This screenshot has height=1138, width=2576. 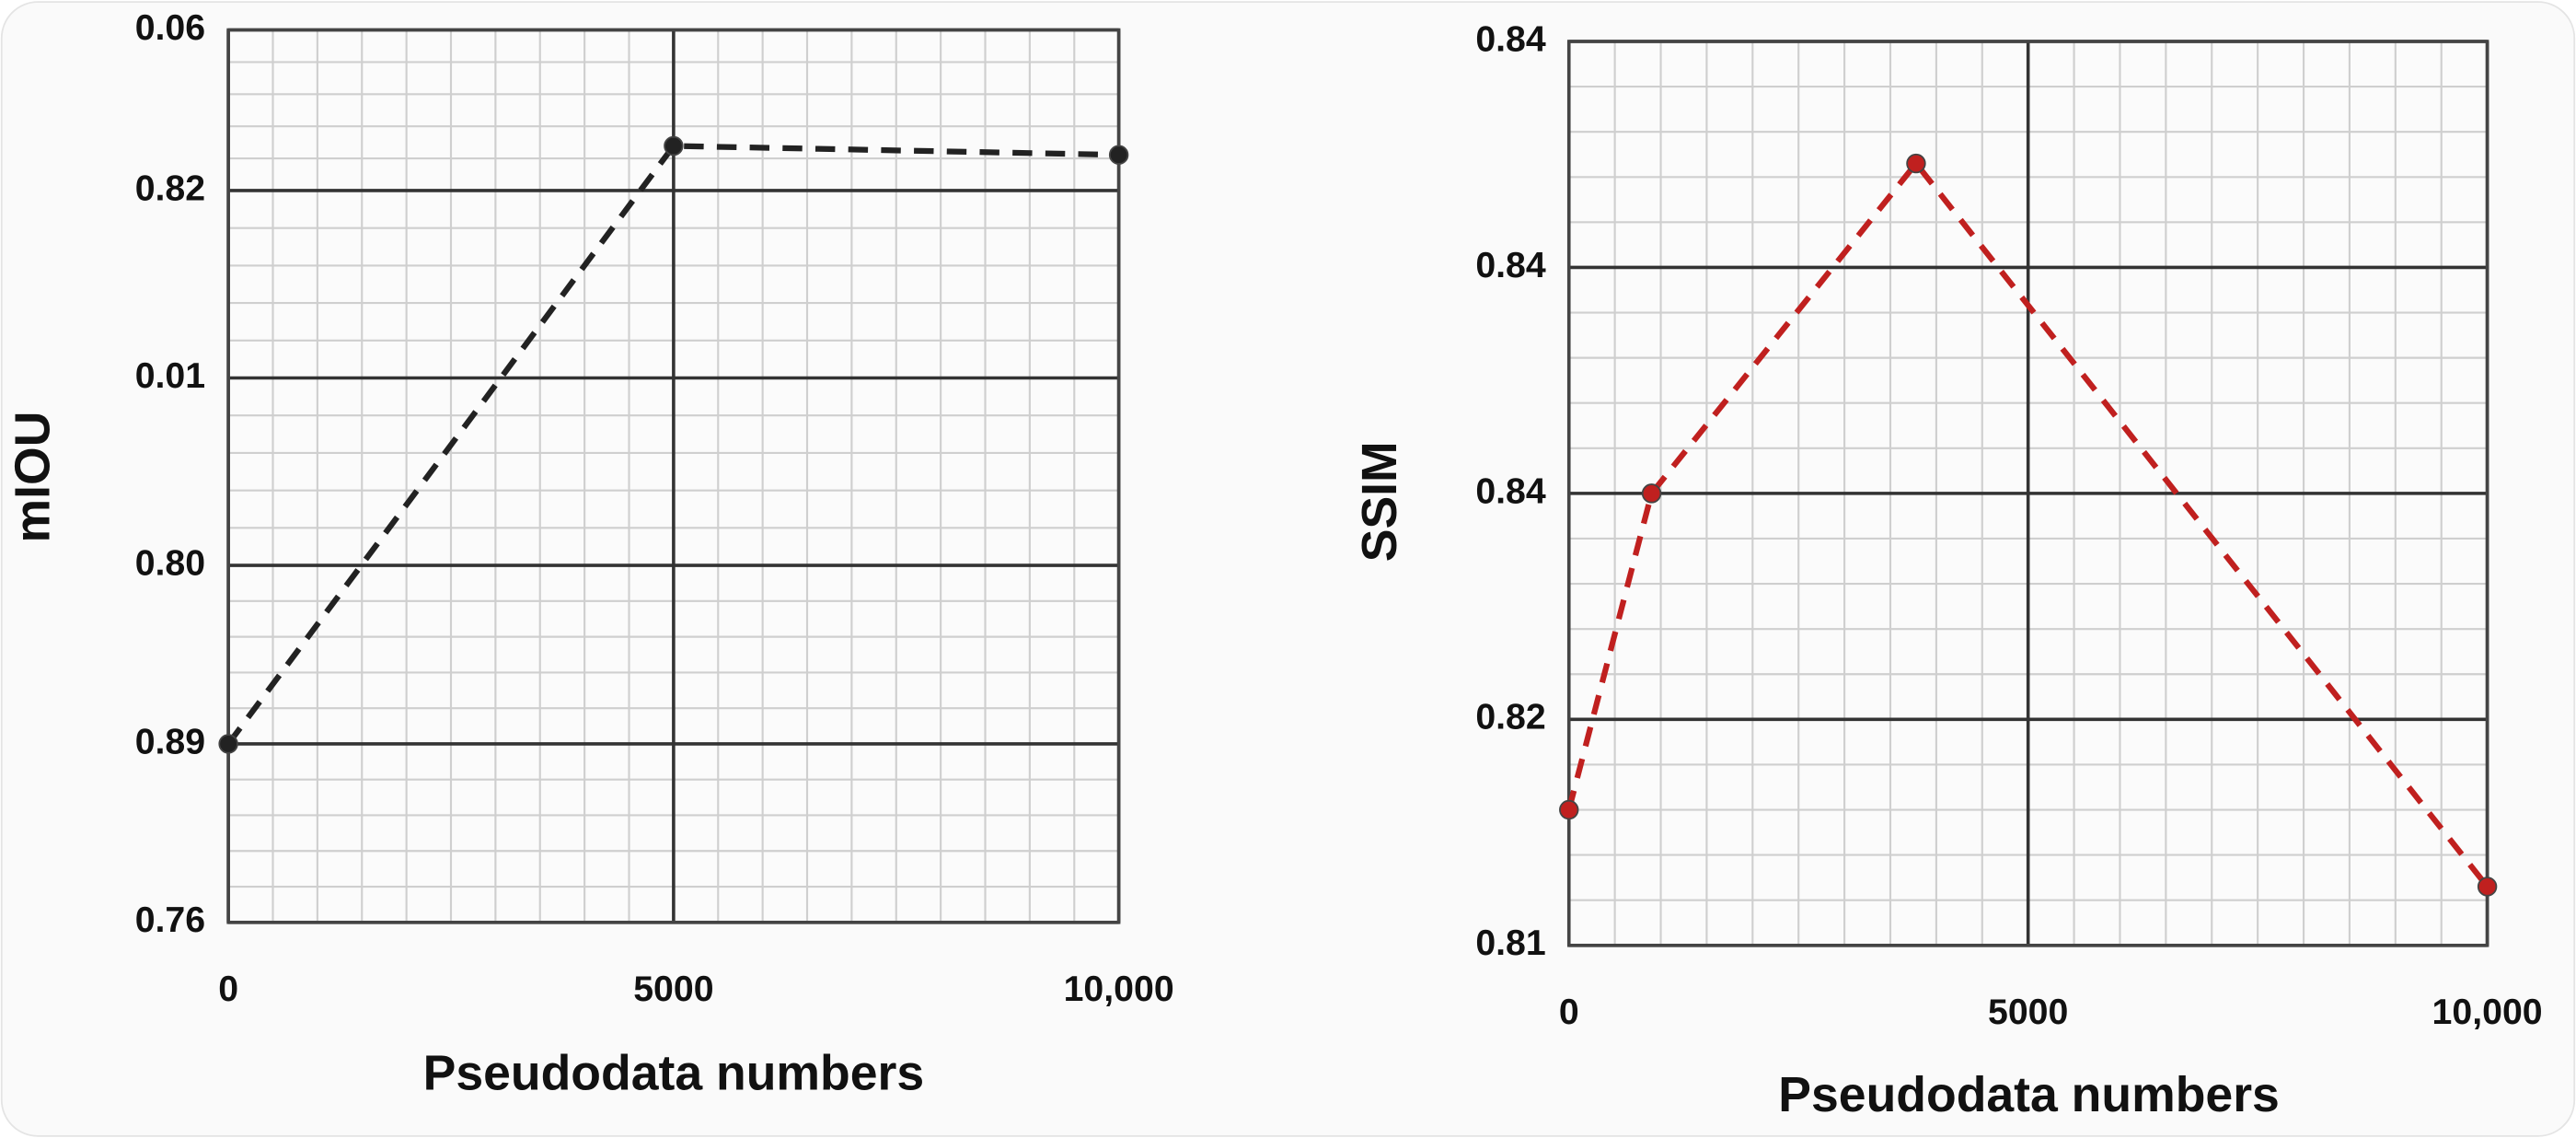 What do you see at coordinates (170, 741) in the screenshot?
I see `y-tick-label: 0.89` at bounding box center [170, 741].